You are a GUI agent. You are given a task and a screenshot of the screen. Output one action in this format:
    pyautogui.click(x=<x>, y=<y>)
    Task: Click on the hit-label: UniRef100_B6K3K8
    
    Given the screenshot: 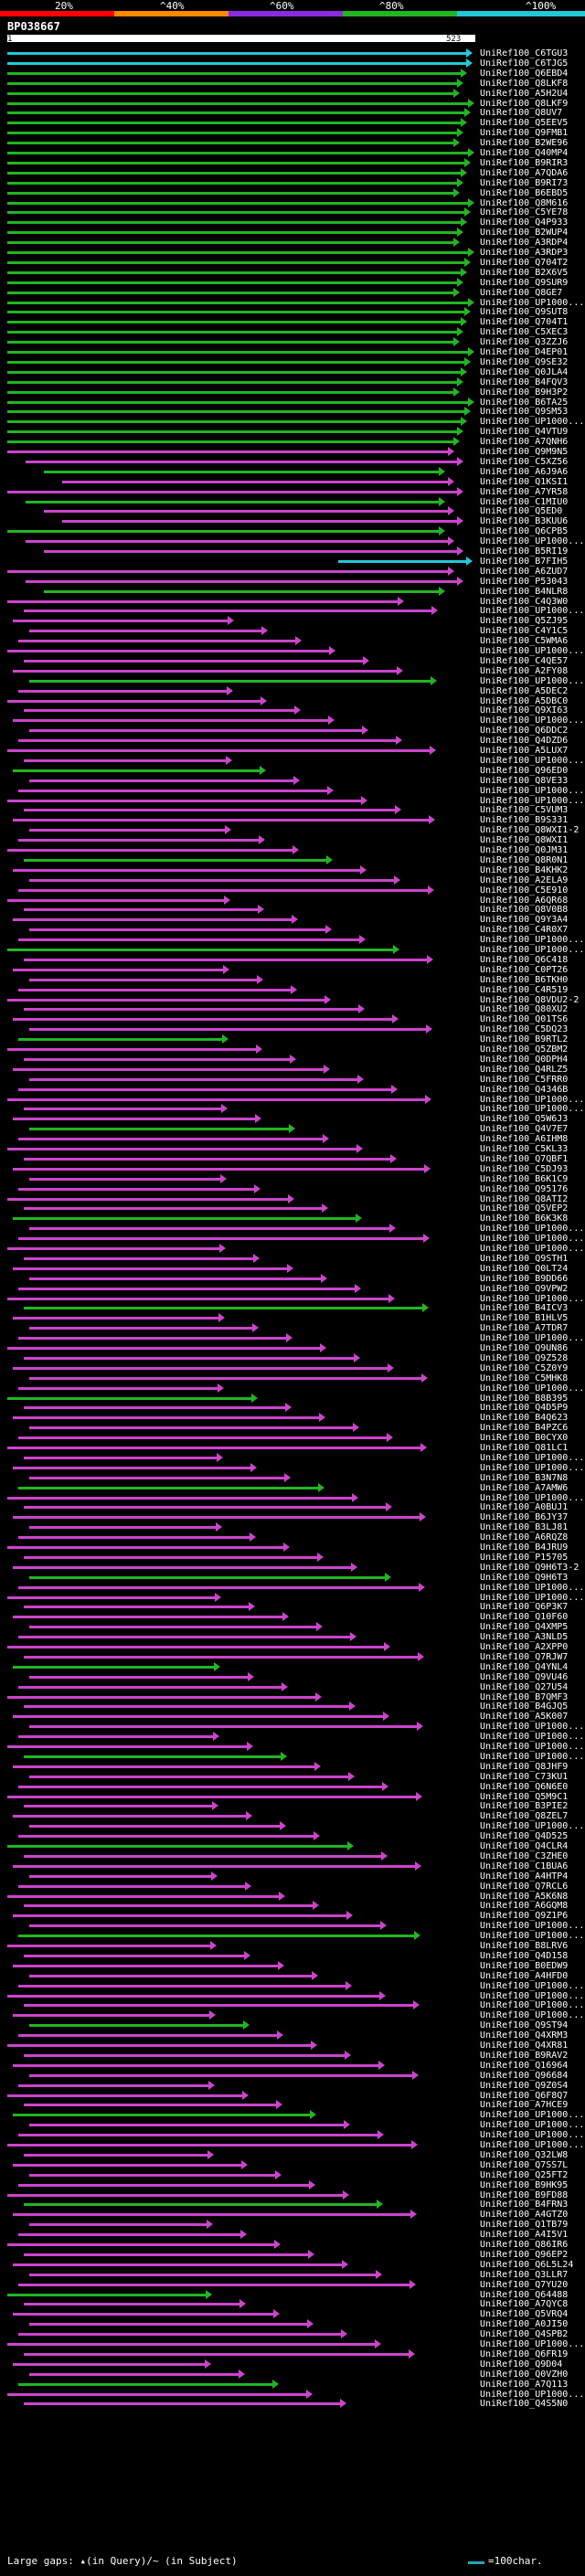 What is the action you would take?
    pyautogui.click(x=524, y=1219)
    